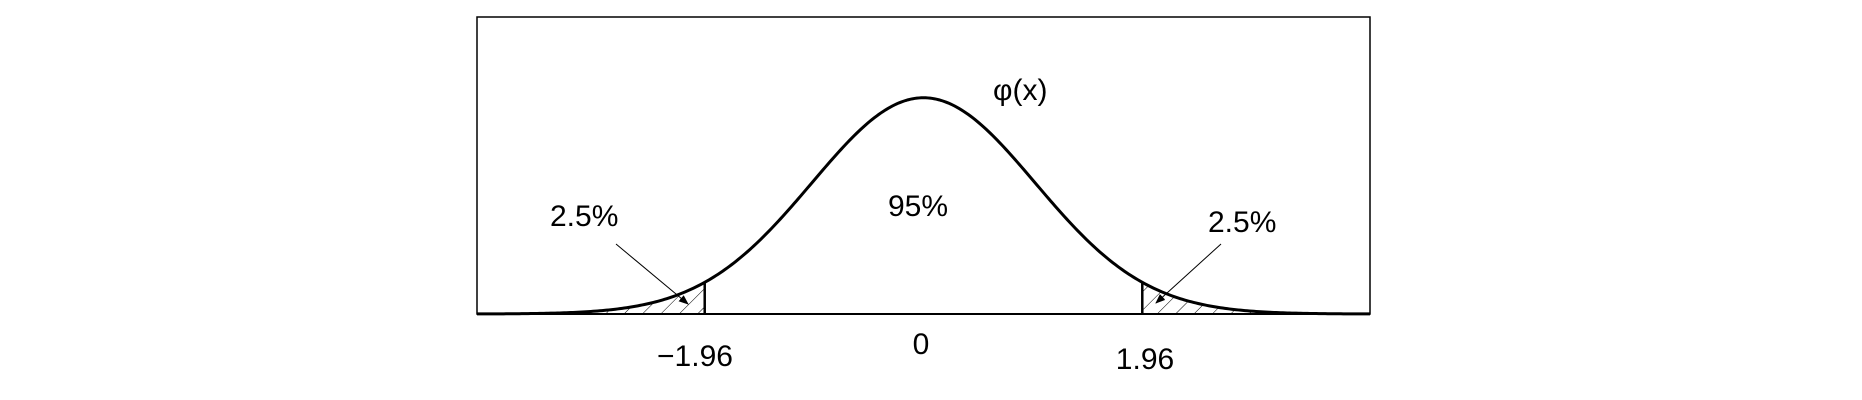 The height and width of the screenshot is (400, 1862). What do you see at coordinates (1256, 298) in the screenshot?
I see `right-tail-shaded-area` at bounding box center [1256, 298].